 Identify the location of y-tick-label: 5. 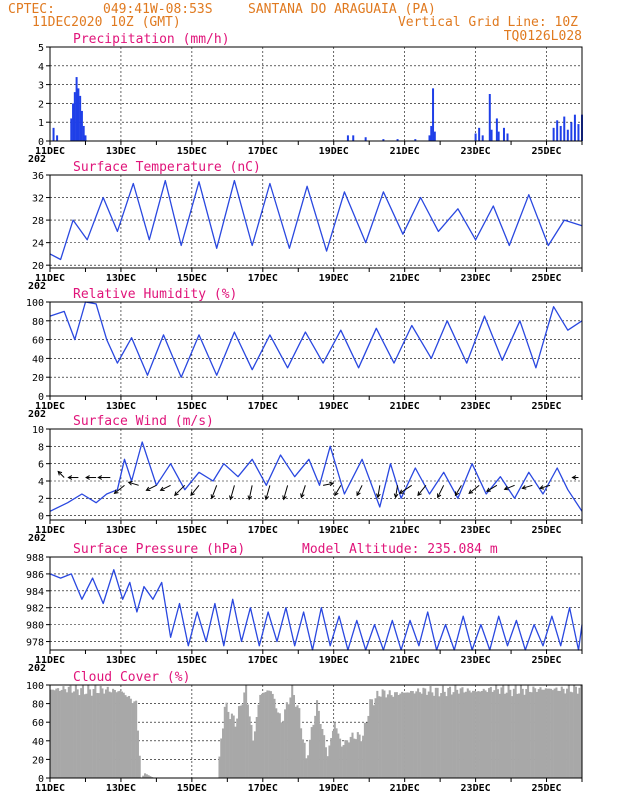
(41, 48).